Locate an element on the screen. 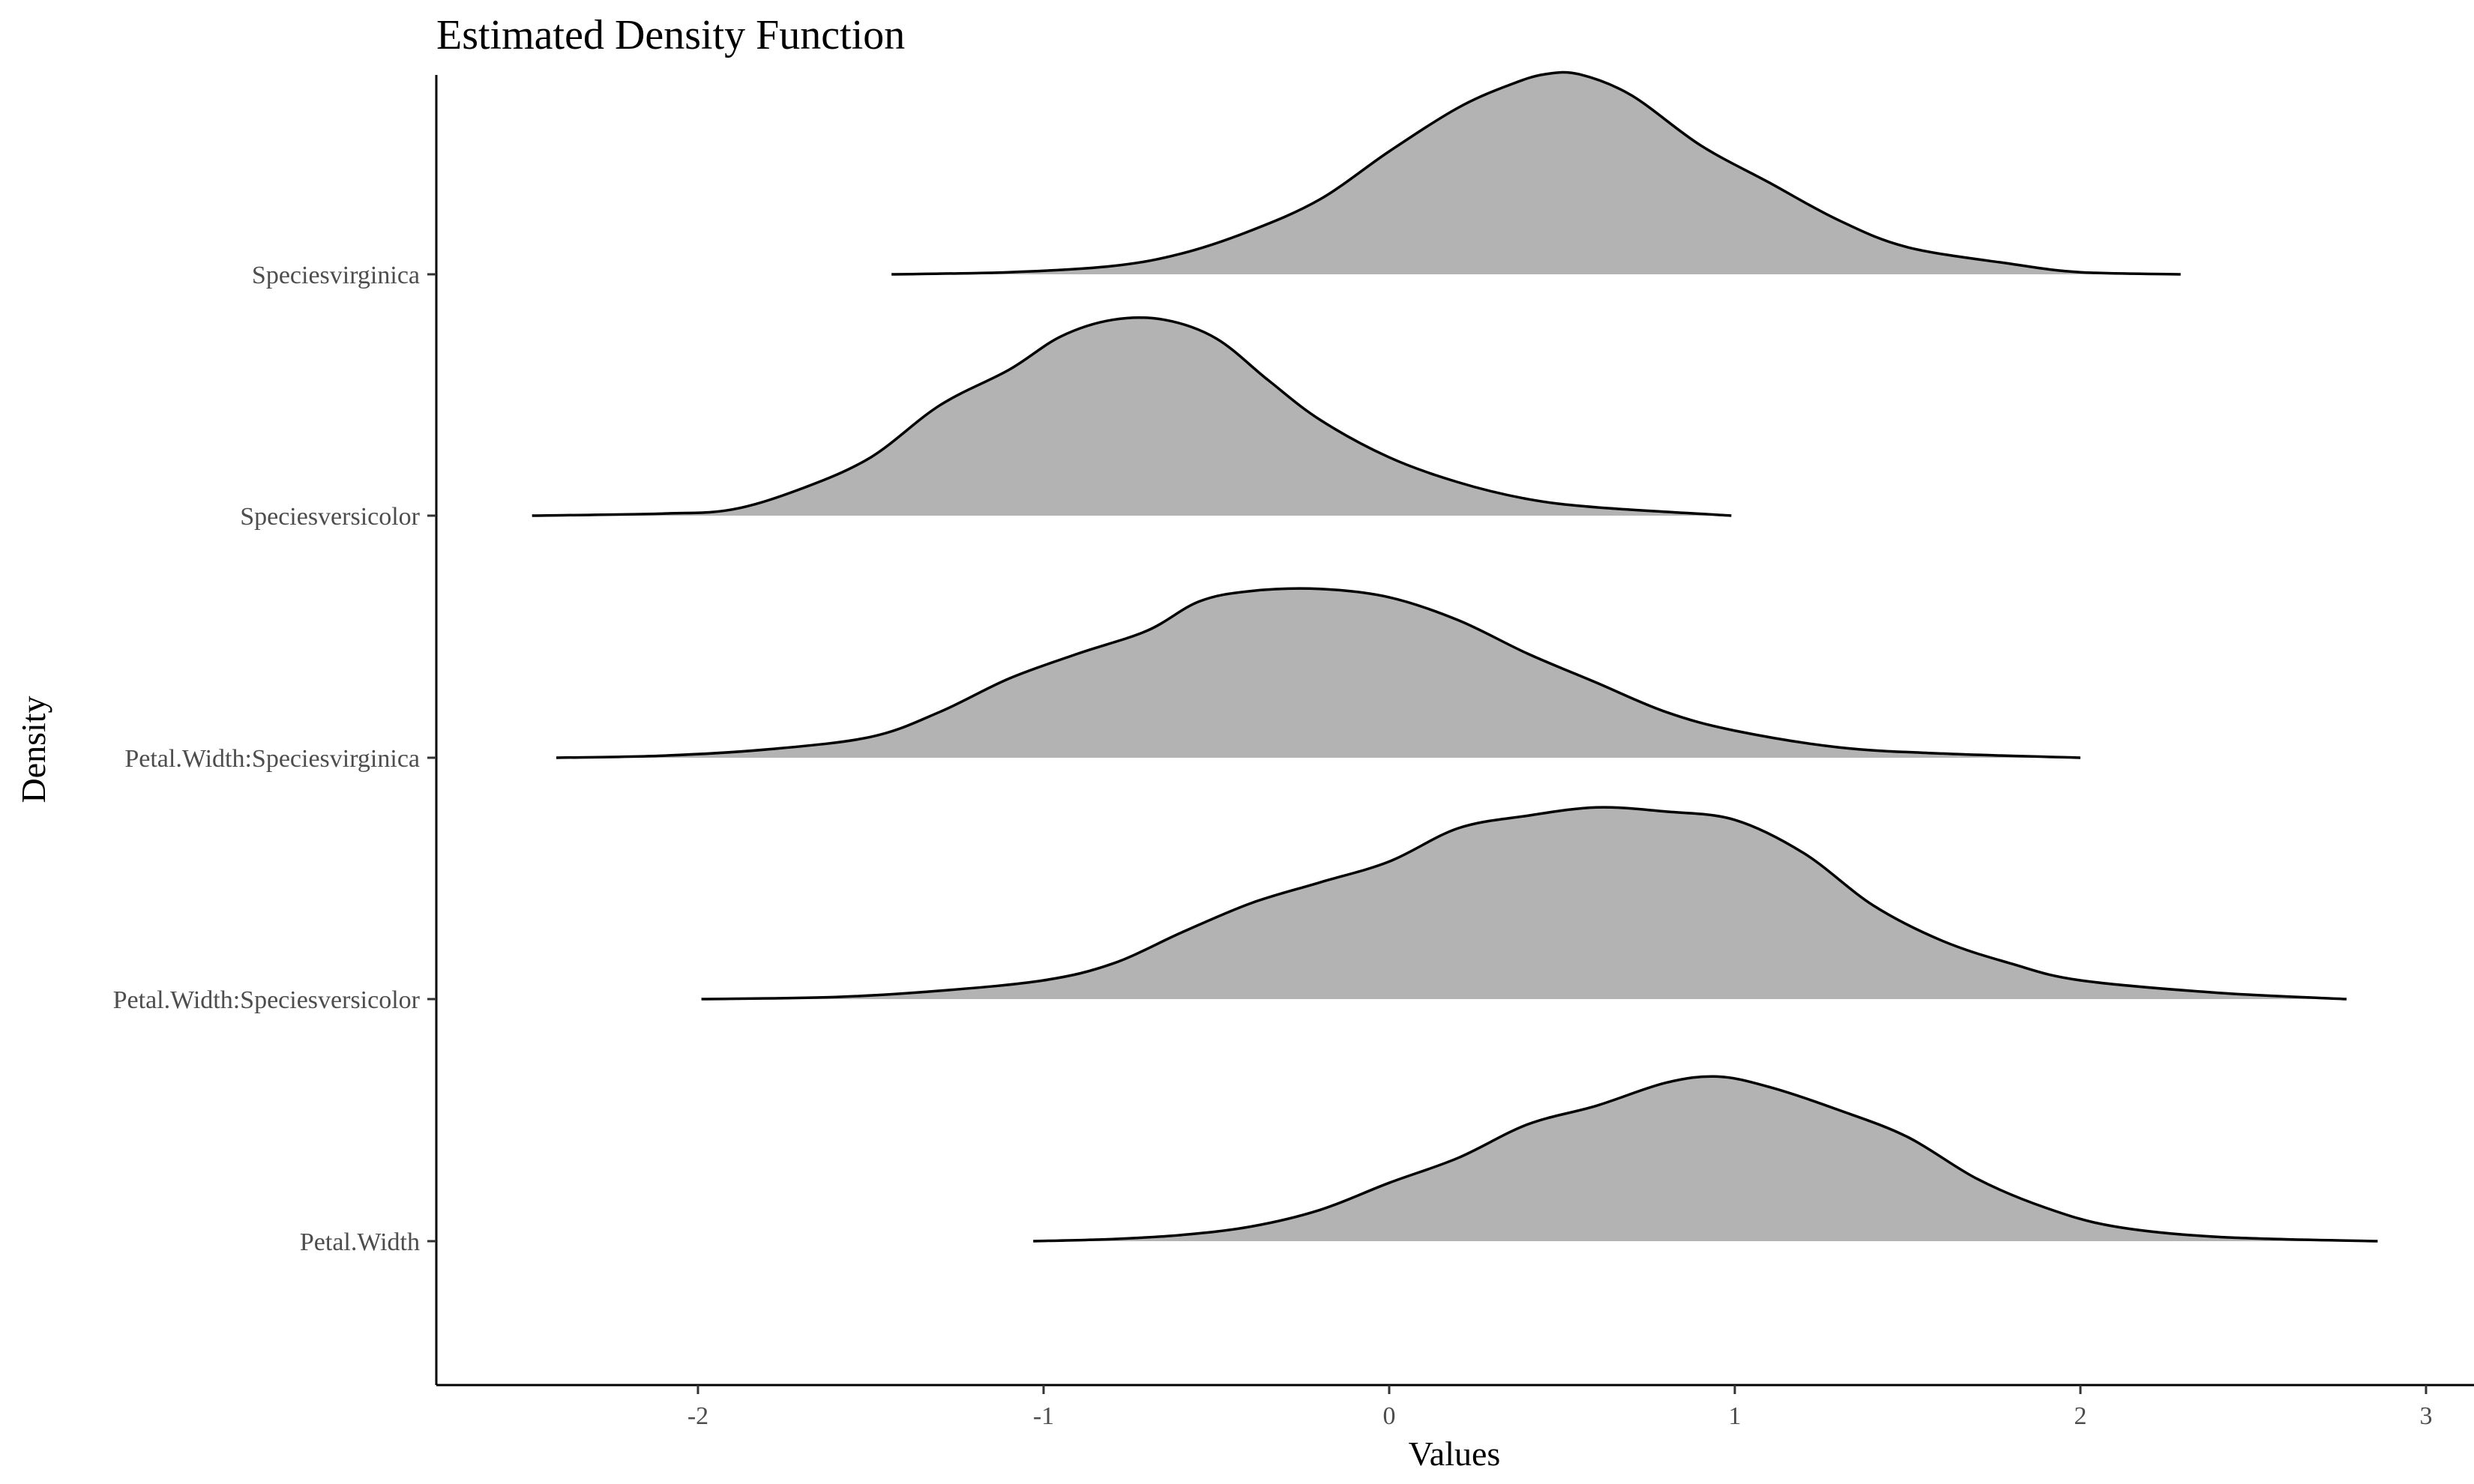 This screenshot has width=2474, height=1484. ridge-fill-speciesversicolor is located at coordinates (1132, 417).